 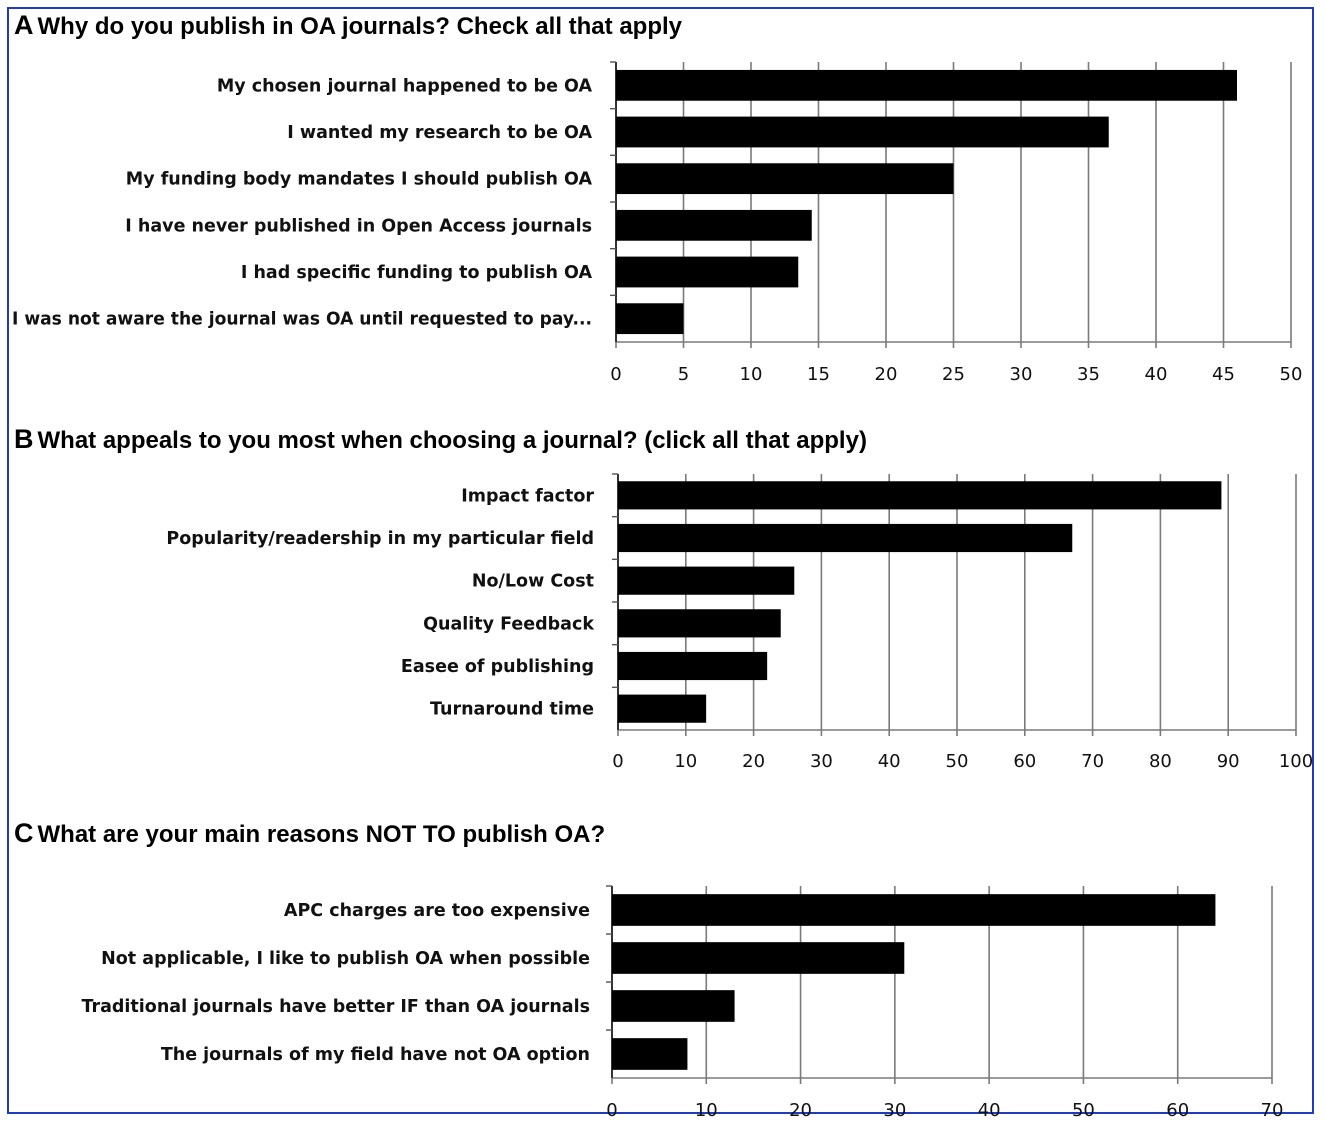 I want to click on panel-c-tick-label-2: 20, so click(x=800, y=1110).